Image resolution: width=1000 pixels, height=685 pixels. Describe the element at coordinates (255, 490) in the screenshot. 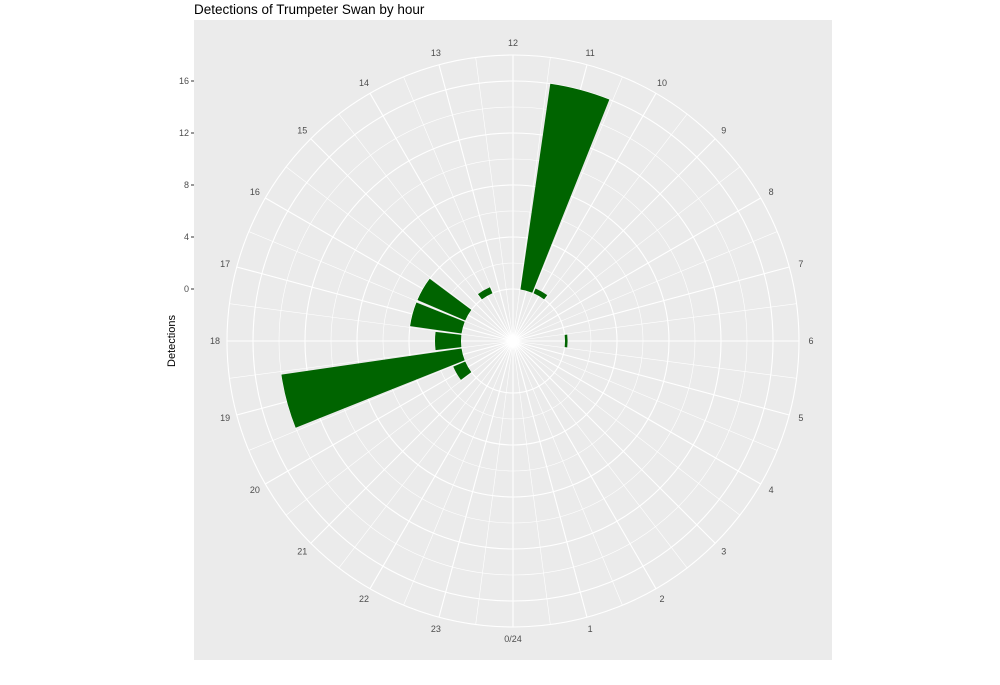

I see `hour-label: 20` at that location.